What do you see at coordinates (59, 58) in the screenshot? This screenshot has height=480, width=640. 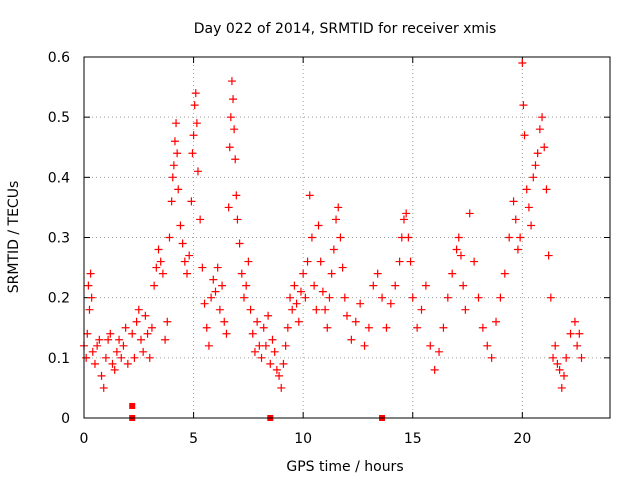 I see `y-tick-label: 0.6` at bounding box center [59, 58].